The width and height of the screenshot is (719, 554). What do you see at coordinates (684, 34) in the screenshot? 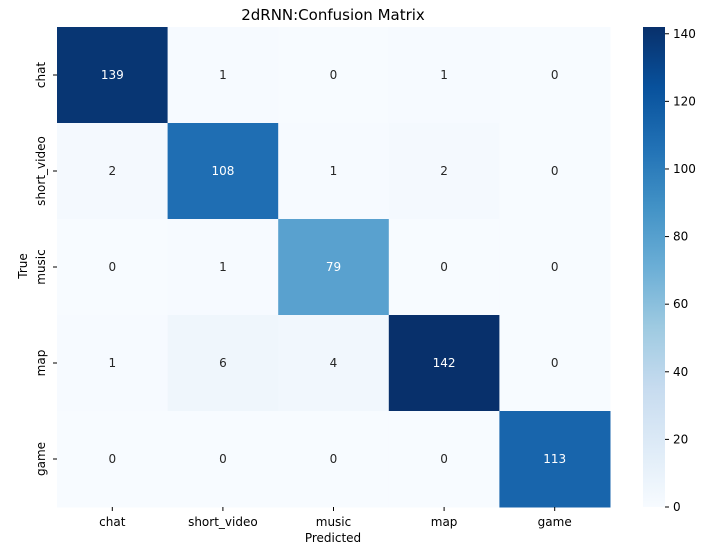
I see `colorbar-tick-label: 140` at bounding box center [684, 34].